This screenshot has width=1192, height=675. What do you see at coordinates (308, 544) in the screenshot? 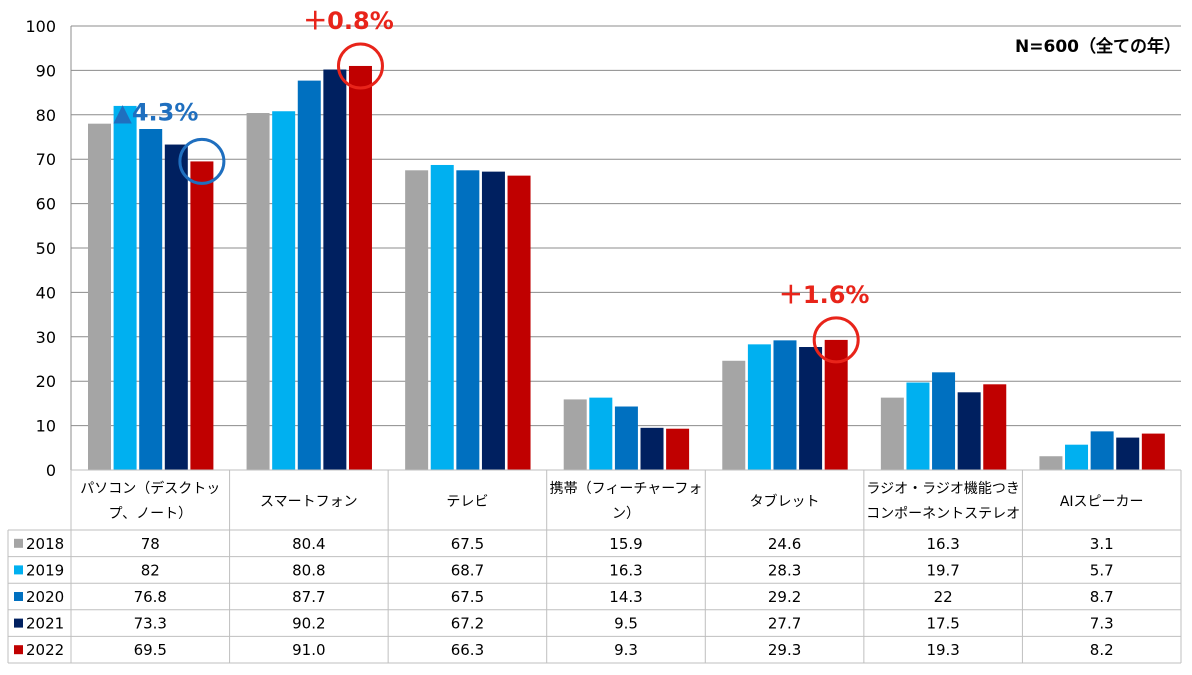
I see `table-value: 80.4` at bounding box center [308, 544].